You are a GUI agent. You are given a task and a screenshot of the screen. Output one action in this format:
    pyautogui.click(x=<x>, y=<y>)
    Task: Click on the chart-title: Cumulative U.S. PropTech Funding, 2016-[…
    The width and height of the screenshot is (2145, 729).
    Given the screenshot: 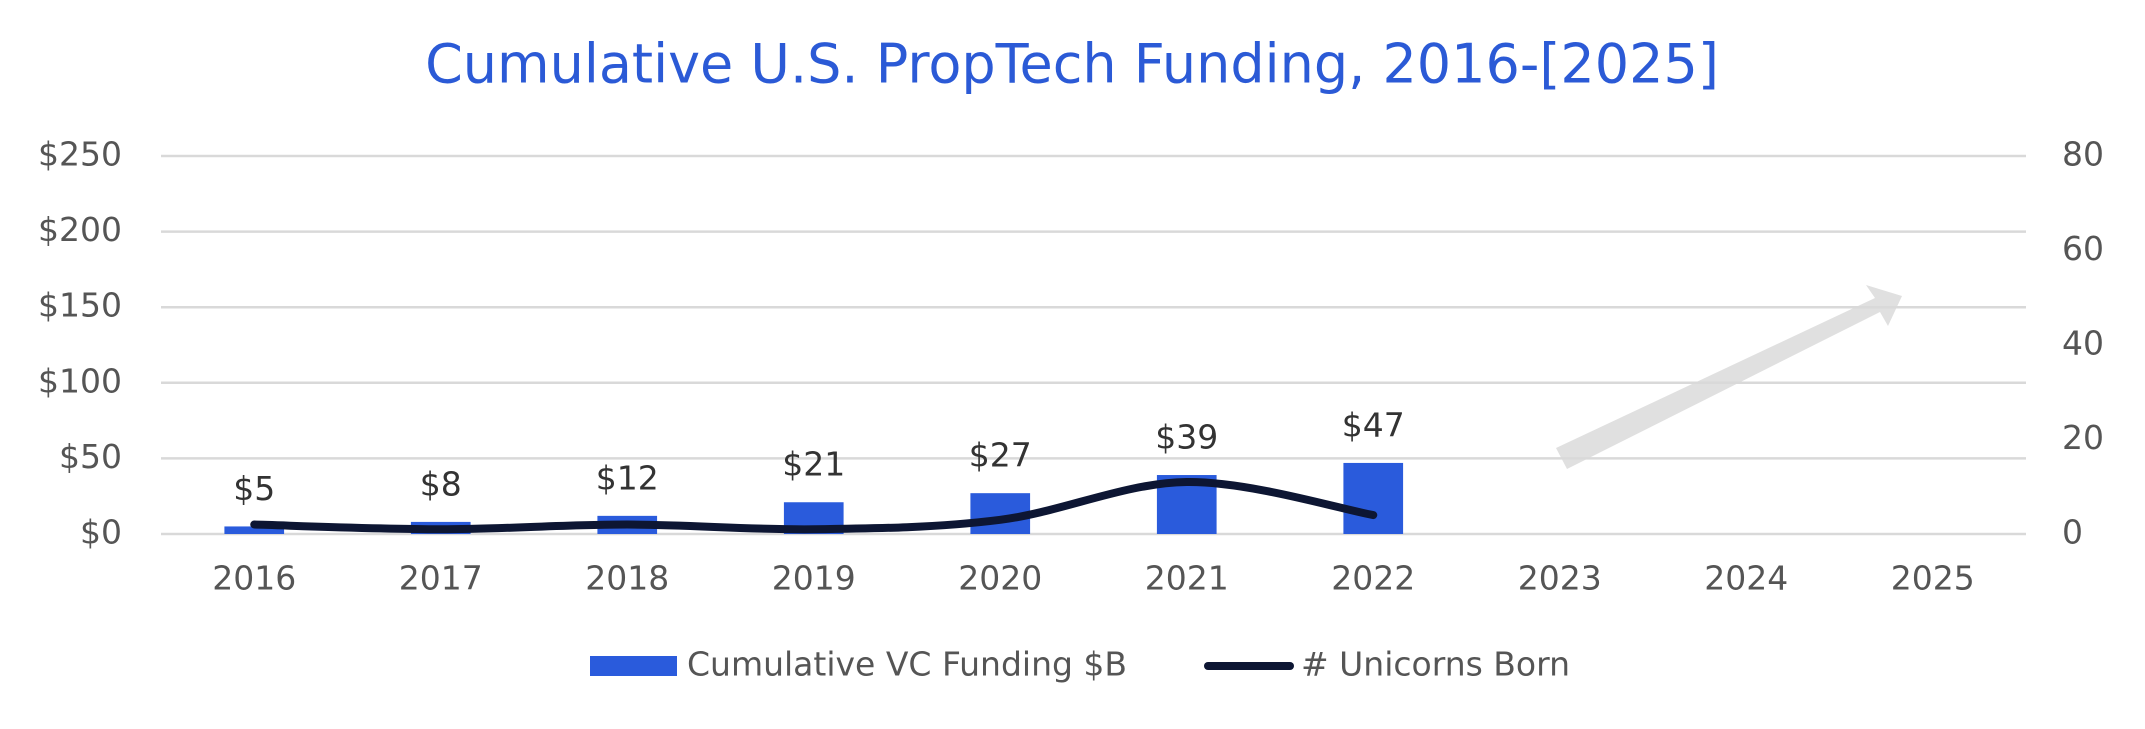 What is the action you would take?
    pyautogui.click(x=1072, y=64)
    